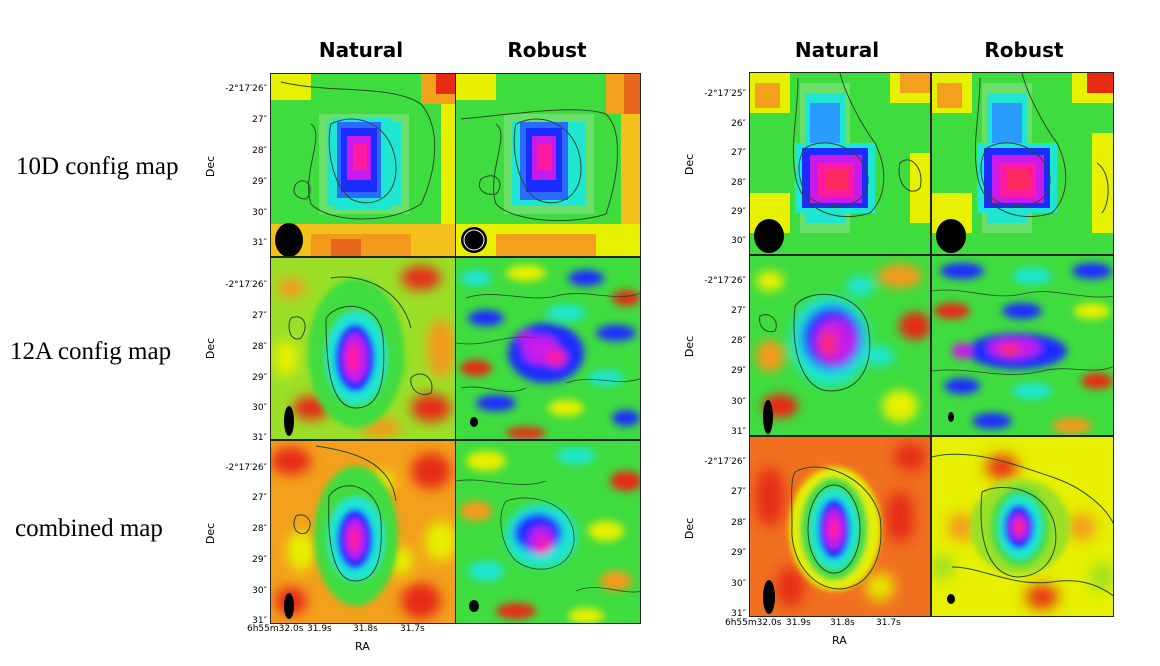 This screenshot has width=1160, height=666. I want to click on map-panel-combined-robust-right, so click(1022, 526).